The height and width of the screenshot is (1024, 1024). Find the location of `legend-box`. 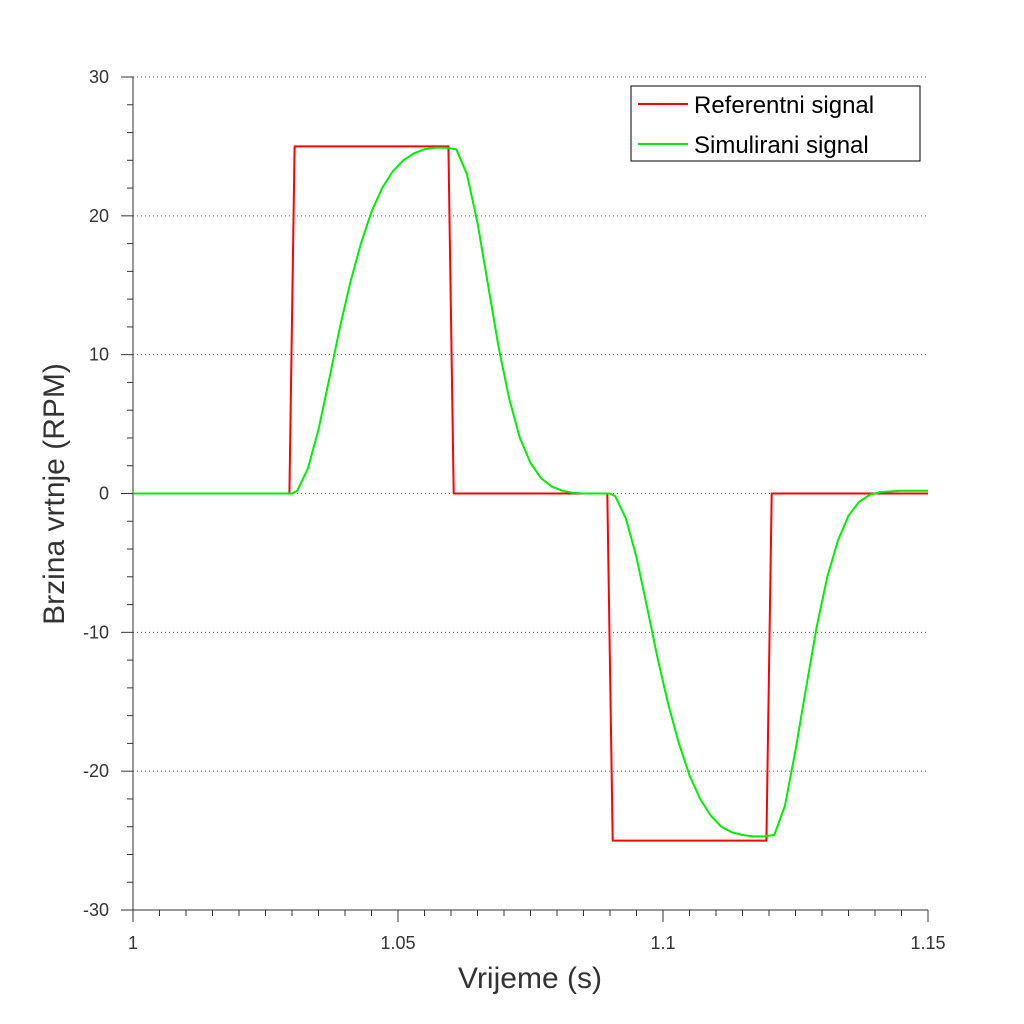

legend-box is located at coordinates (775, 123).